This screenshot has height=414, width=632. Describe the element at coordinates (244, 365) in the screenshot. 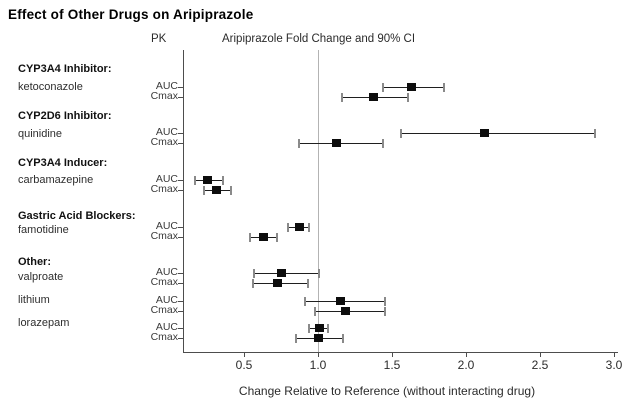

I see `x-axis-tick-label: 0.5` at that location.